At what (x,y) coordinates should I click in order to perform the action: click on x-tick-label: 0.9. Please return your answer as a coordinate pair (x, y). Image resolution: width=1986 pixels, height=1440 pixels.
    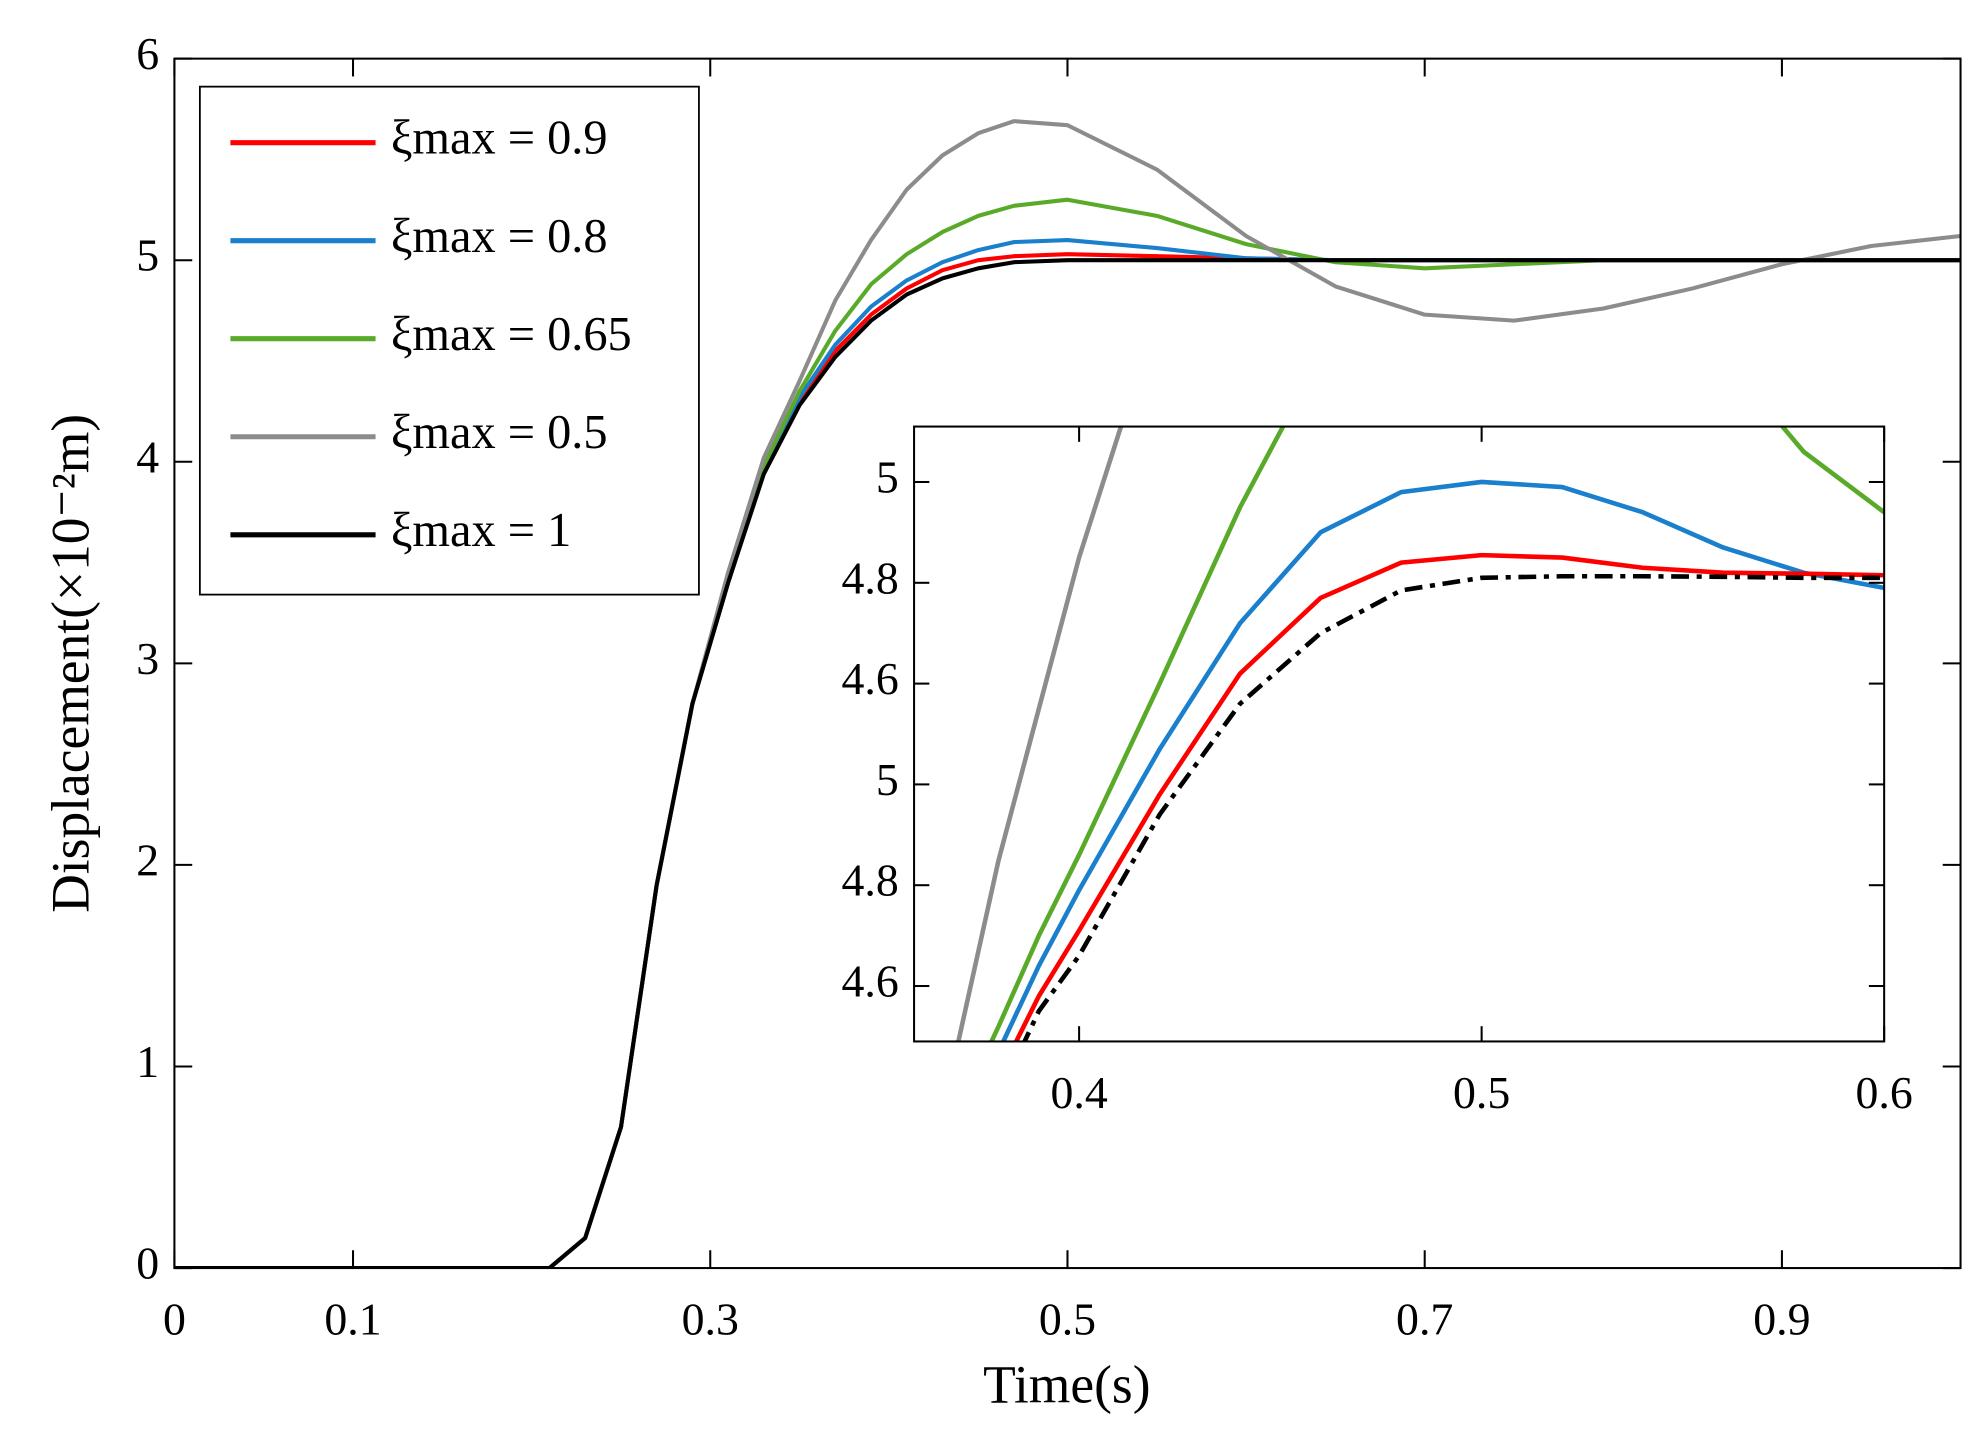
    Looking at the image, I should click on (1781, 1319).